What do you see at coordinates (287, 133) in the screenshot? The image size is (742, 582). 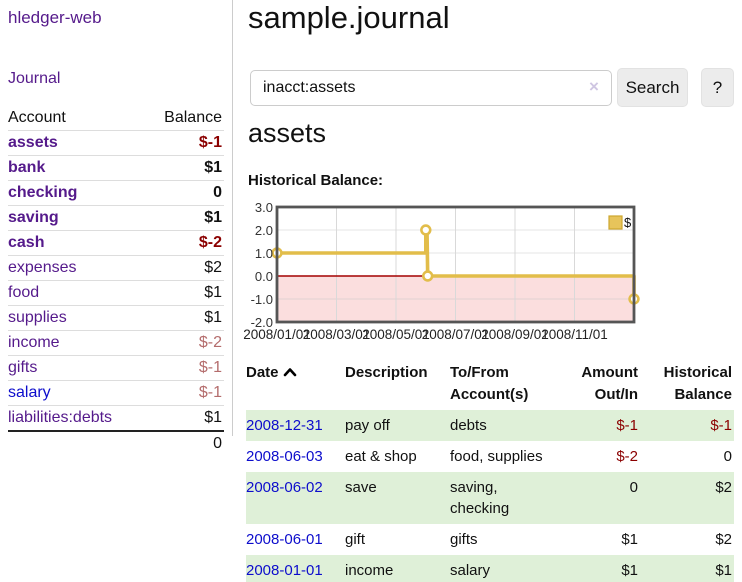 I see `account-heading: assets` at bounding box center [287, 133].